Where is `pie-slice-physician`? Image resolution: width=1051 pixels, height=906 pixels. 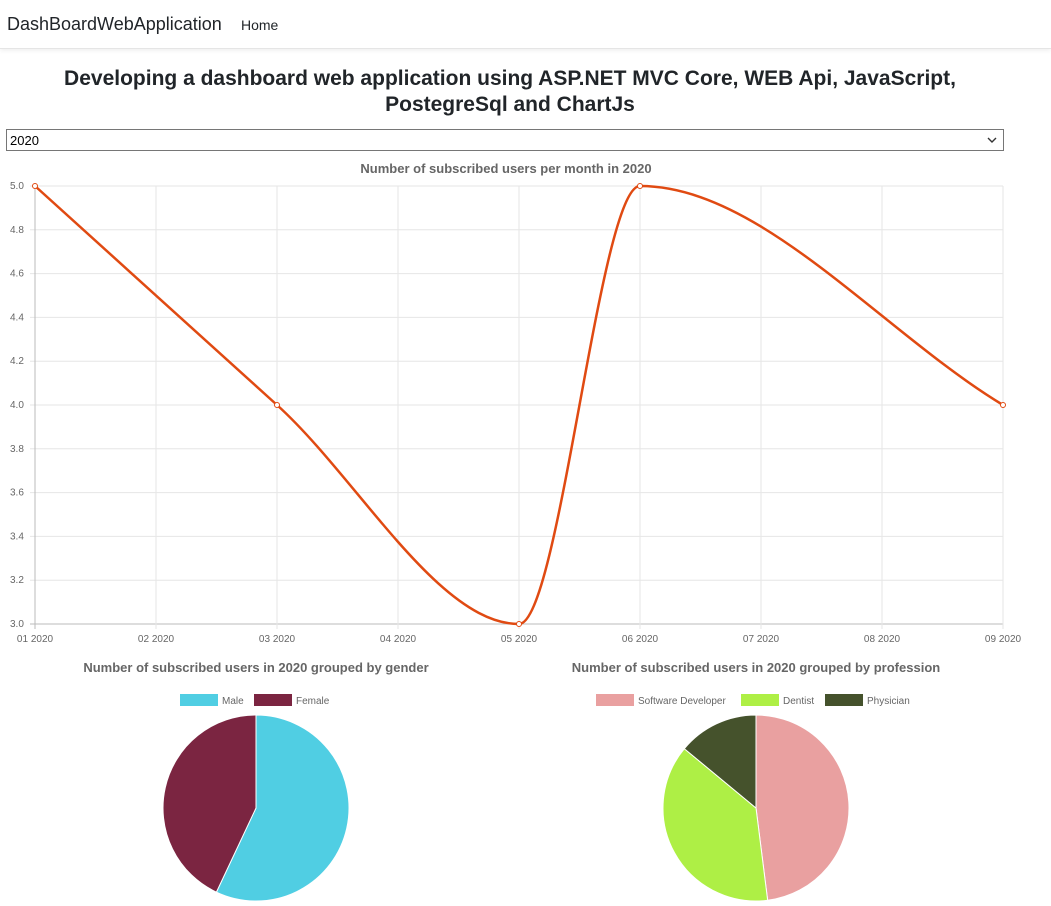 pie-slice-physician is located at coordinates (720, 762).